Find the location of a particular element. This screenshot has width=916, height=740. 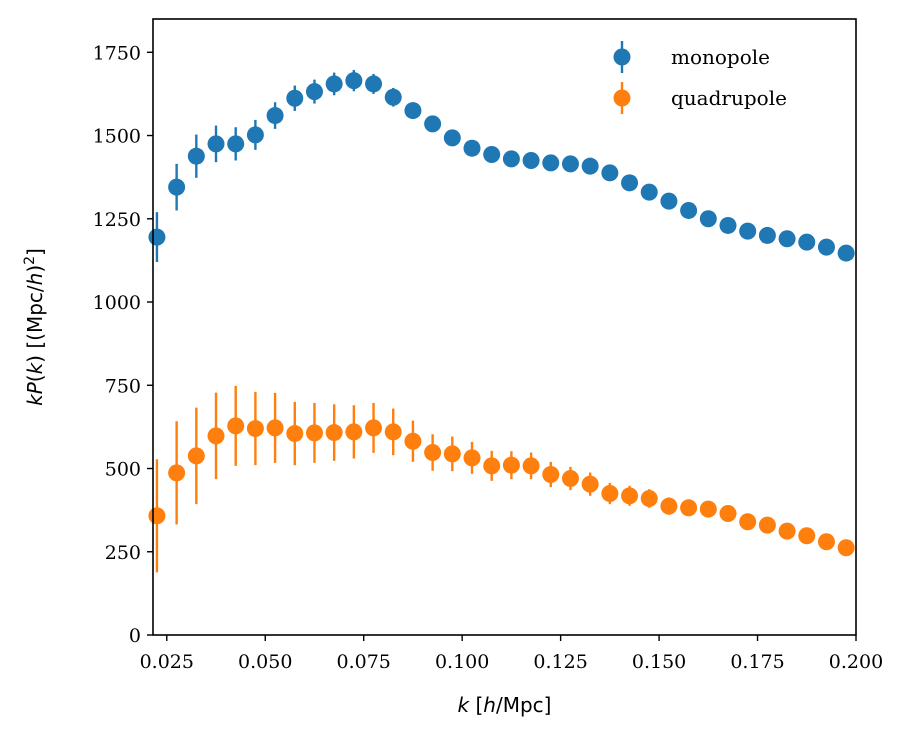

x-tick-label: 0.200 is located at coordinates (856, 662).